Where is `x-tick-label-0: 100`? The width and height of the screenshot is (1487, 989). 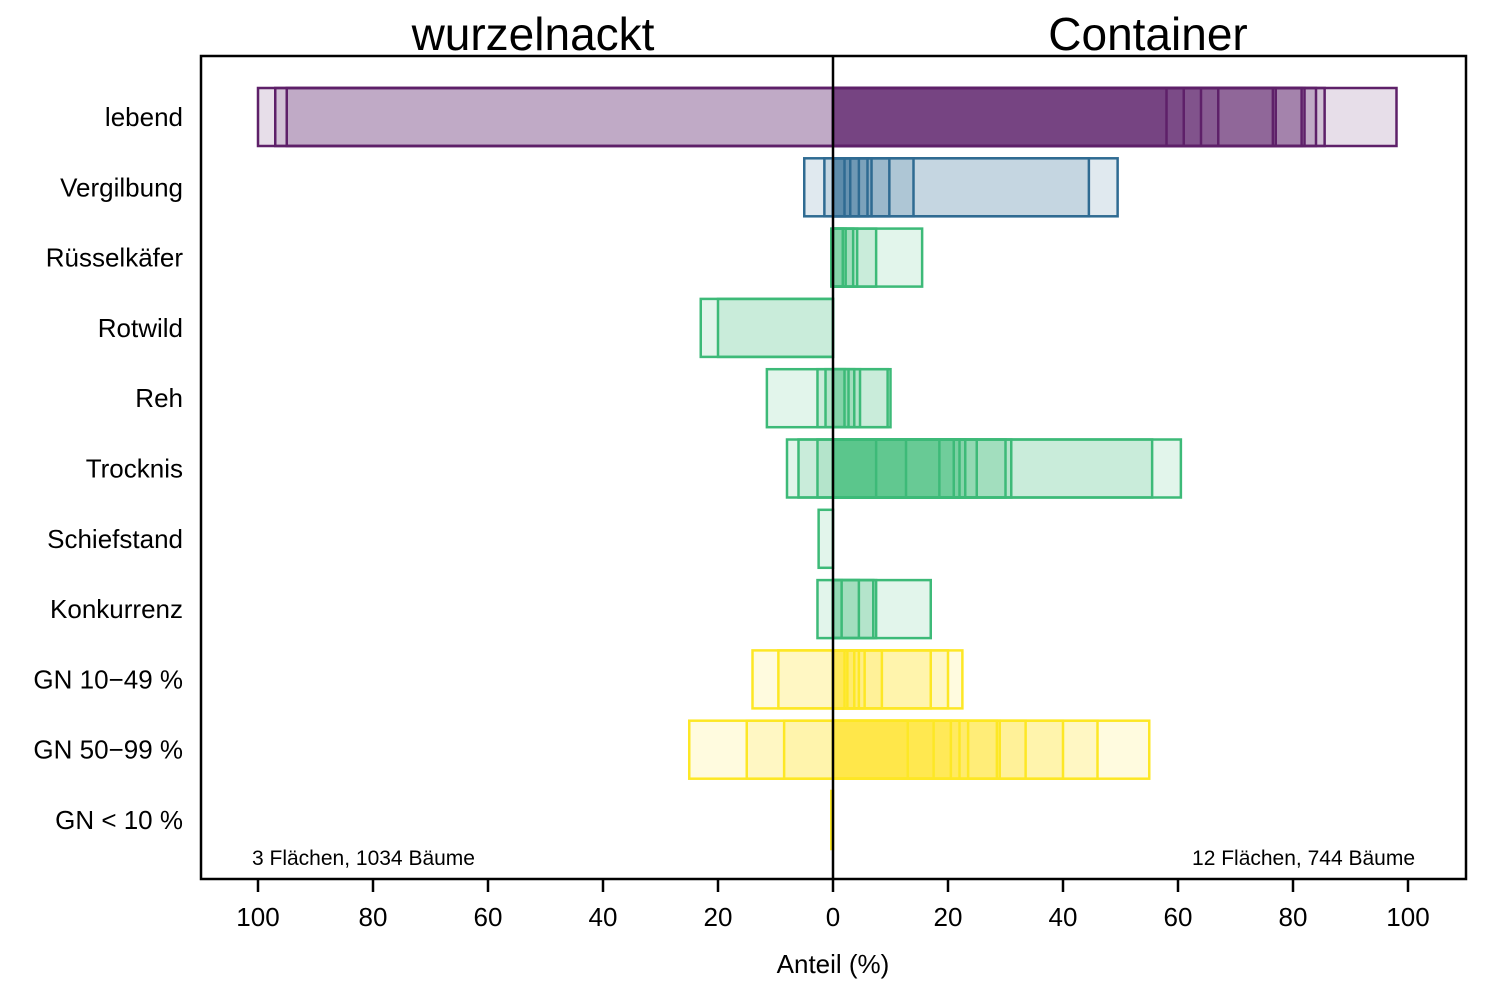
x-tick-label-0: 100 is located at coordinates (257, 917).